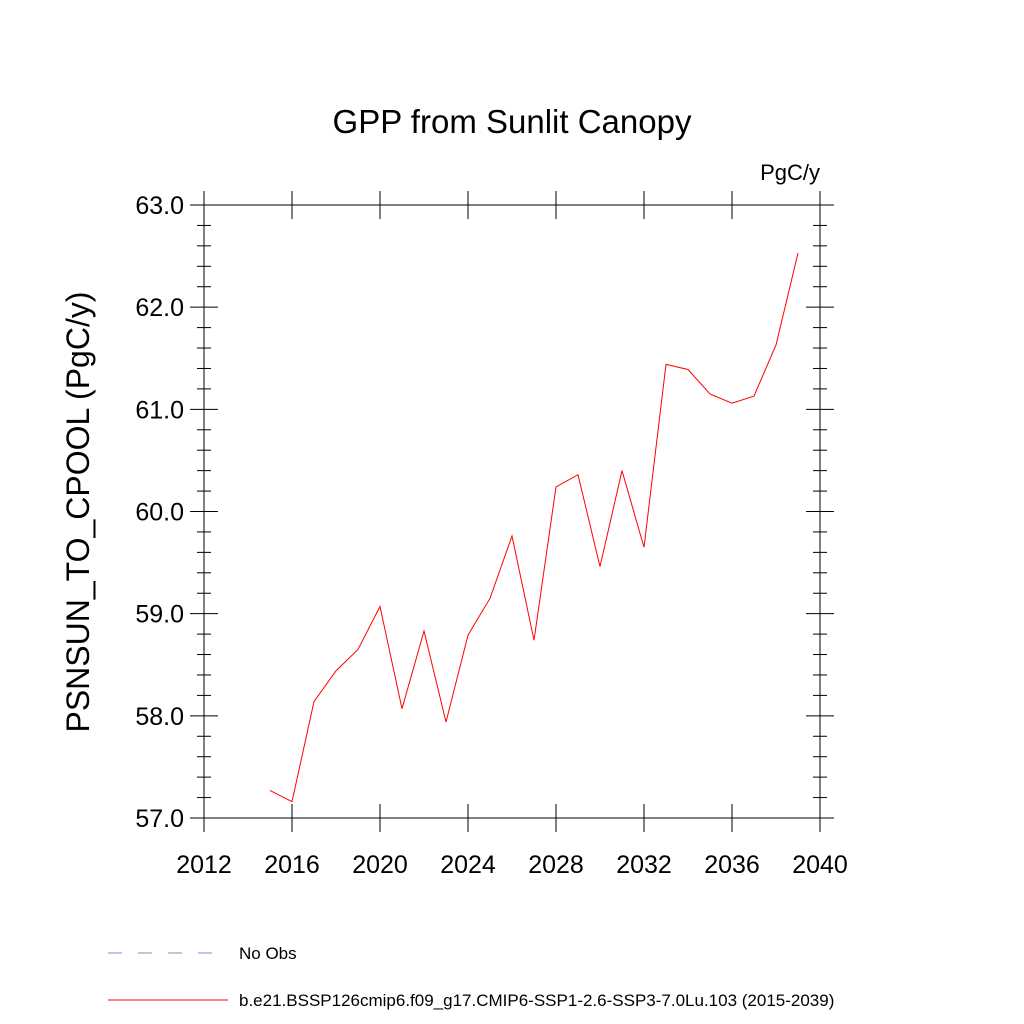  What do you see at coordinates (644, 865) in the screenshot?
I see `x-tick-label: 2032` at bounding box center [644, 865].